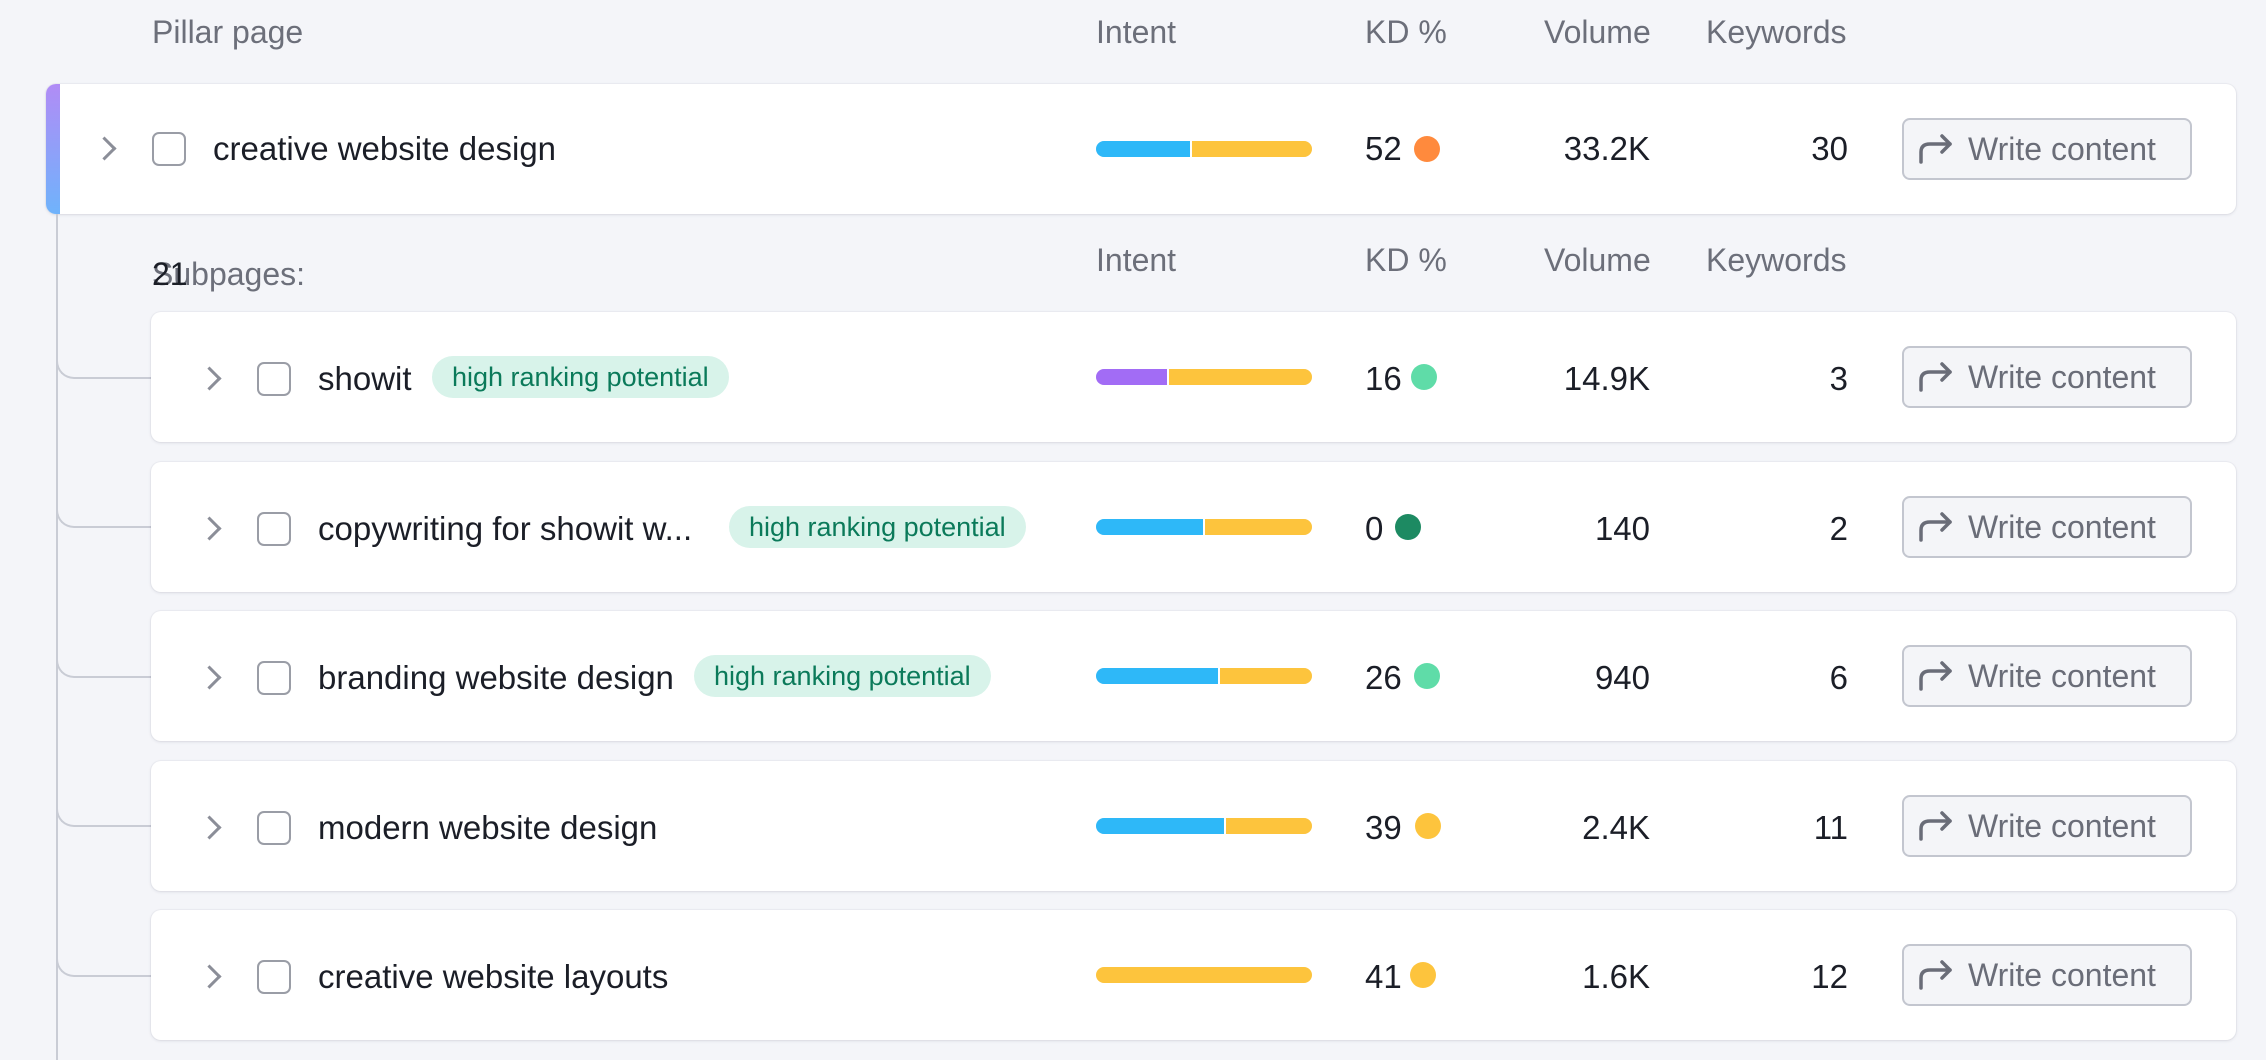 This screenshot has height=1060, width=2266. What do you see at coordinates (228, 32) in the screenshot?
I see `pillar-page-header: Pillar page` at bounding box center [228, 32].